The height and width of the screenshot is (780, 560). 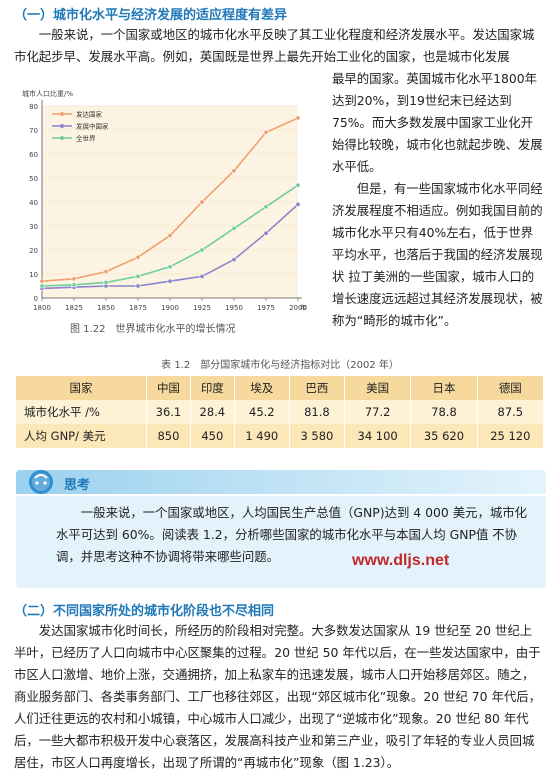 What do you see at coordinates (106, 308) in the screenshot?
I see `x-tick-label: 1850` at bounding box center [106, 308].